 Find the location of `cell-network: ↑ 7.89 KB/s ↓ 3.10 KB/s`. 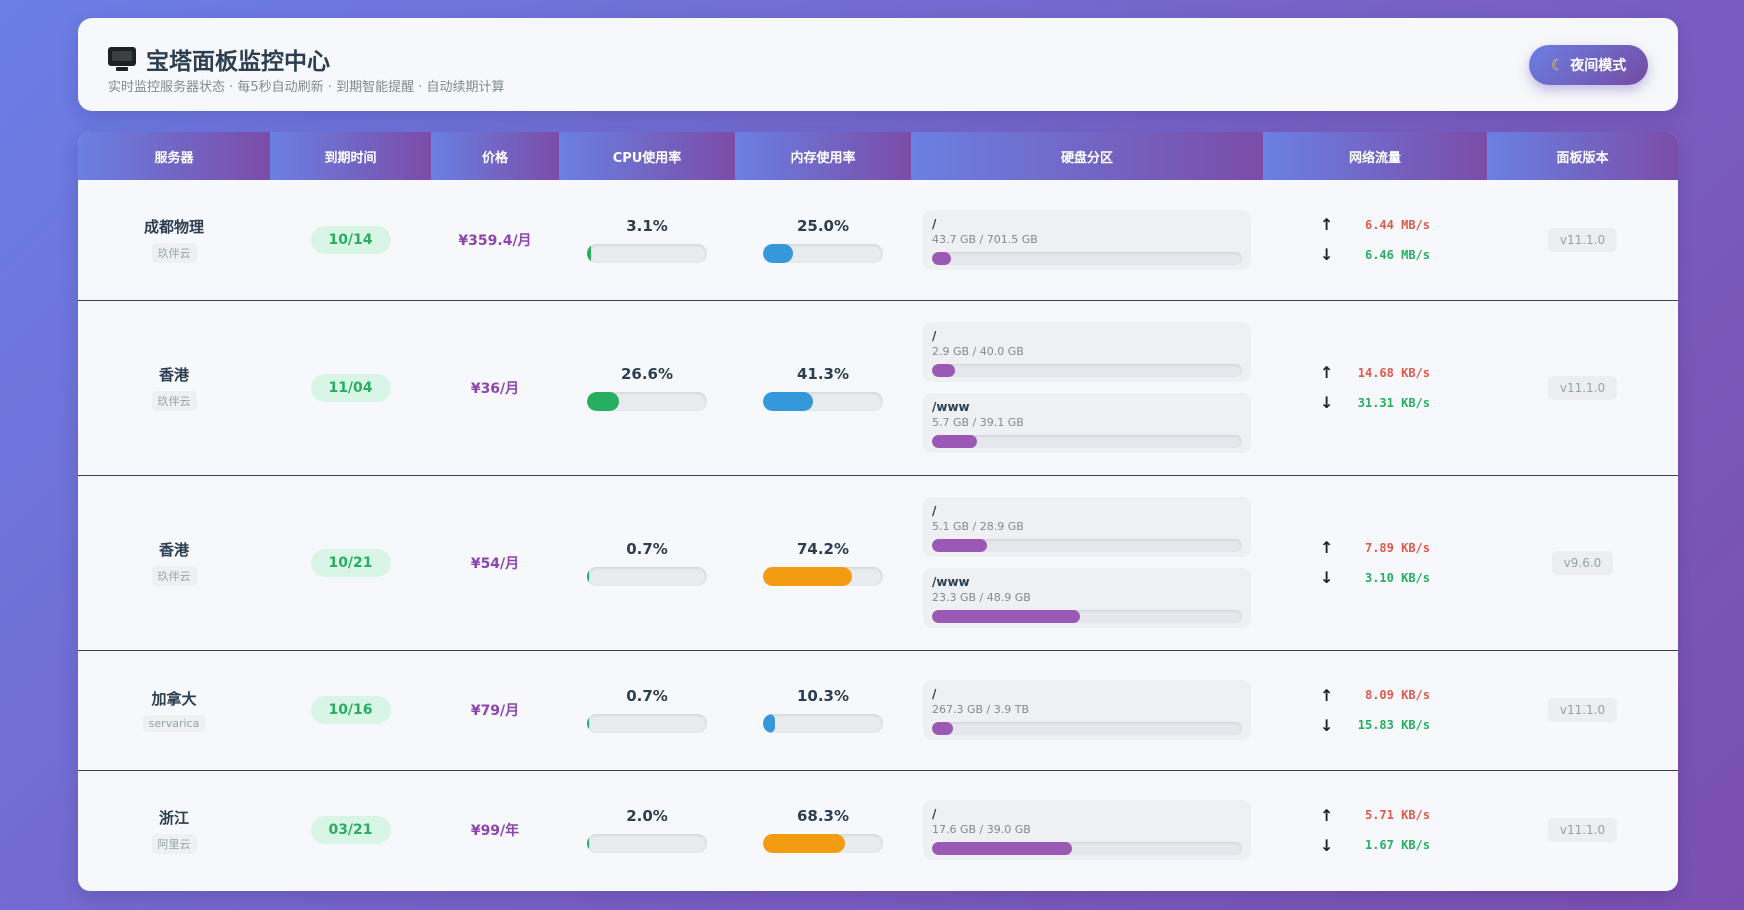

cell-network: ↑ 7.89 KB/s ↓ 3.10 KB/s is located at coordinates (1375, 563).